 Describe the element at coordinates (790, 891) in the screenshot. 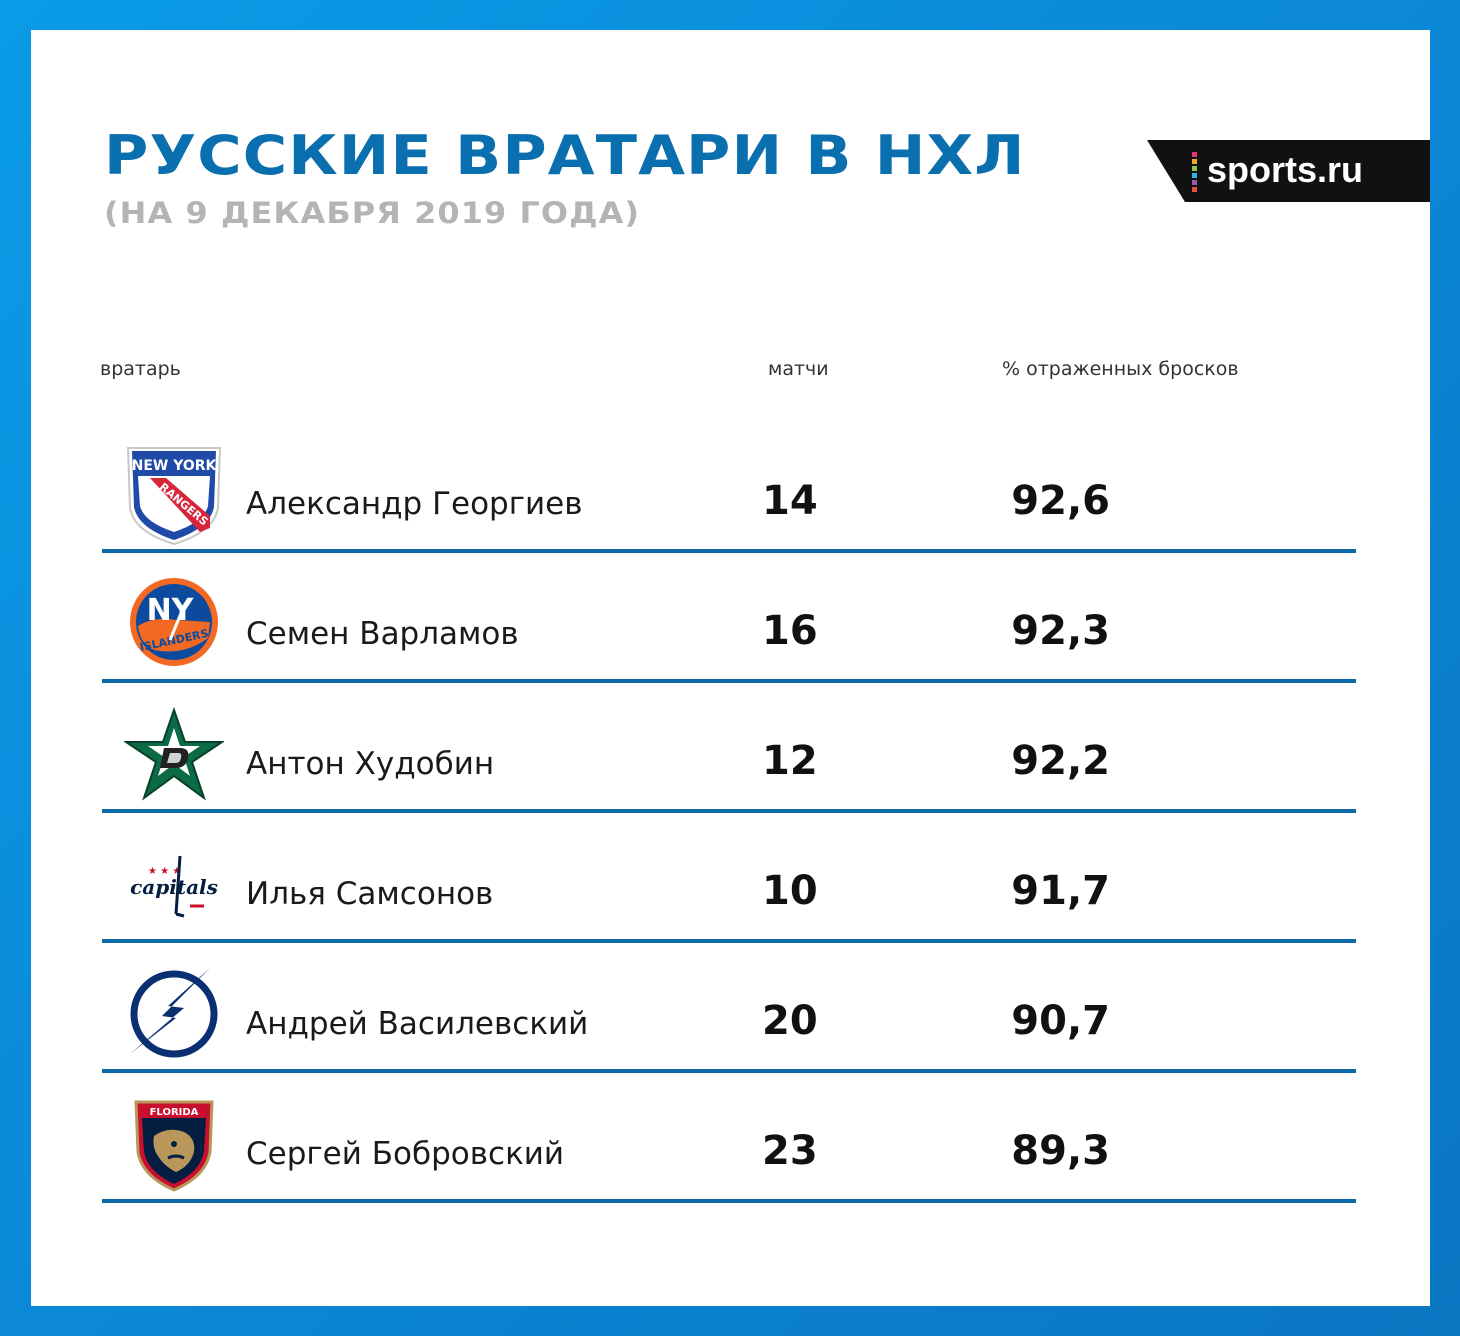

I see `games-value: 10` at that location.